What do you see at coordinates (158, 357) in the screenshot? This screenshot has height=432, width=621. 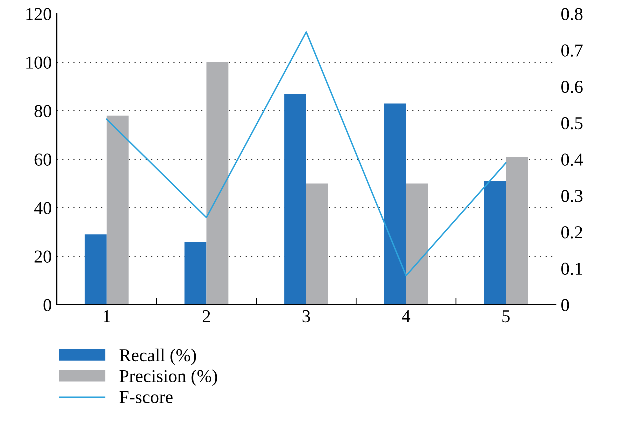 I see `legend-label: Recall (%)` at bounding box center [158, 357].